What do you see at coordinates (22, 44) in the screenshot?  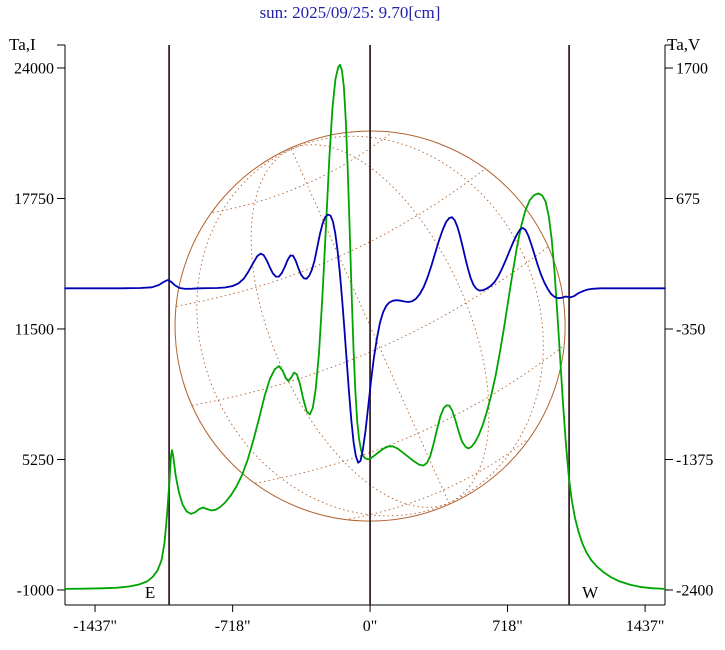 I see `left-axis-label: Ta,I` at bounding box center [22, 44].